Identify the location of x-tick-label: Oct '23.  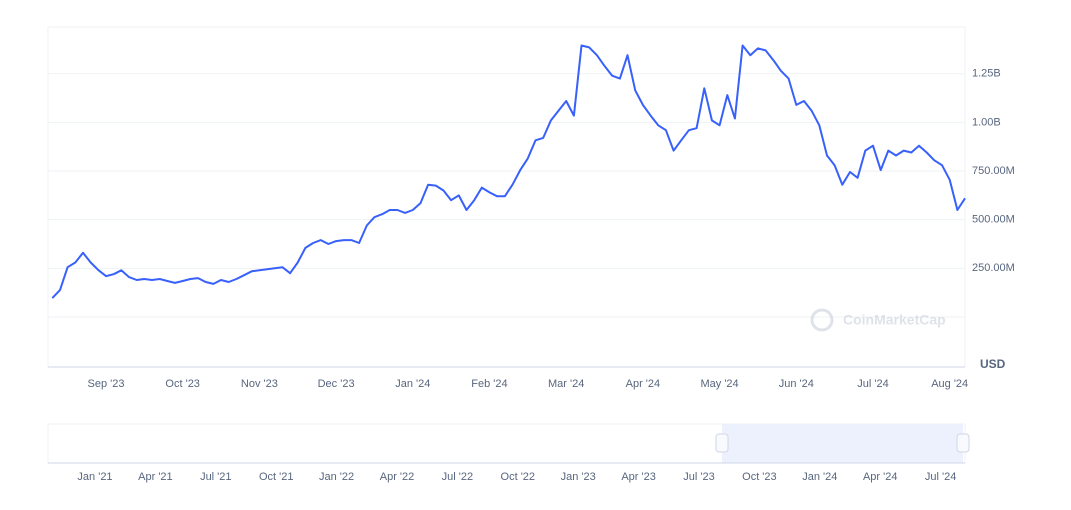
(182, 384).